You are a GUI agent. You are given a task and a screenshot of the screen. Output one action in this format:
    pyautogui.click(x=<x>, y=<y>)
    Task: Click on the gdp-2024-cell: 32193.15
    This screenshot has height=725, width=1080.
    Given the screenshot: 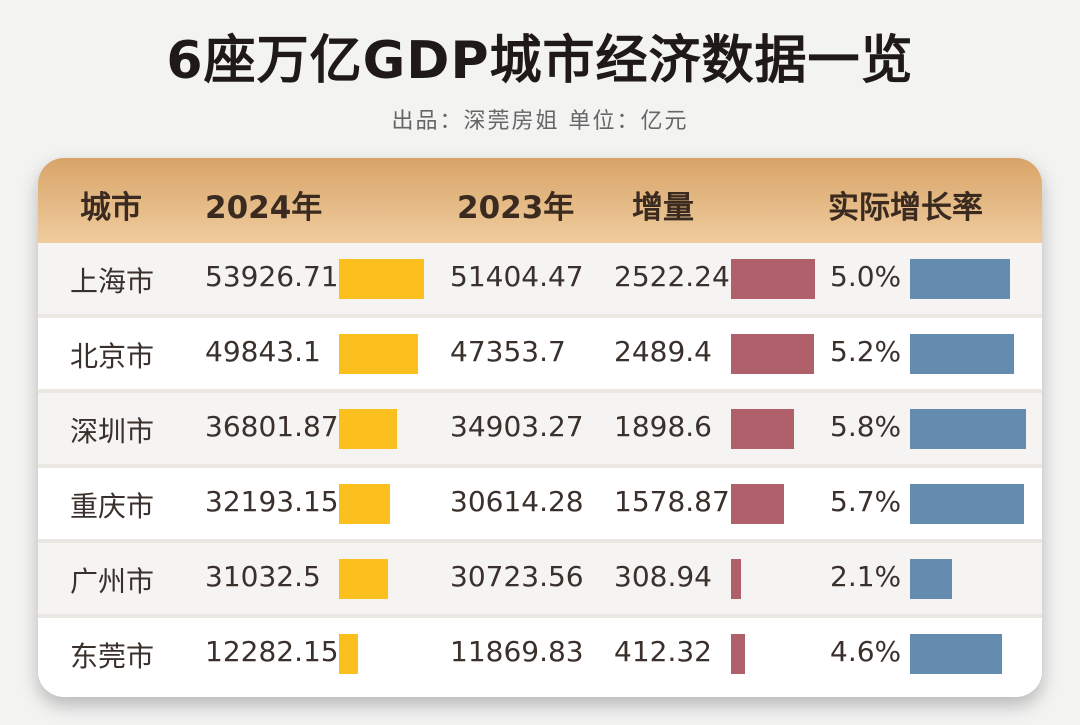 What is the action you would take?
    pyautogui.click(x=272, y=501)
    